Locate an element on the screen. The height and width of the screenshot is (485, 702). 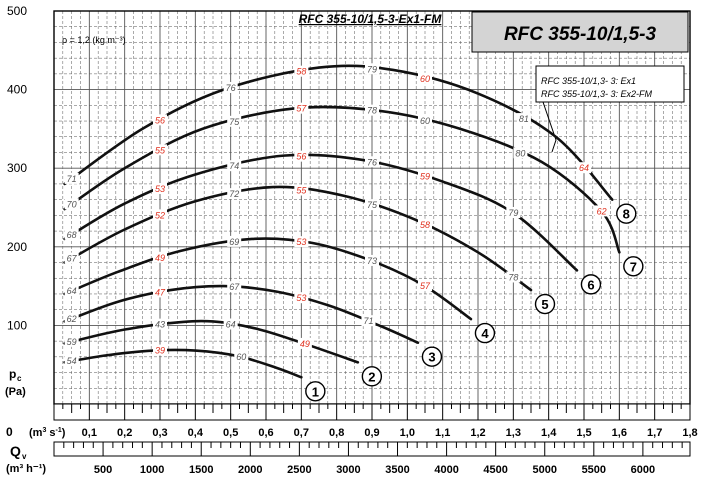
series-marker-label: 6 is located at coordinates (590, 284).